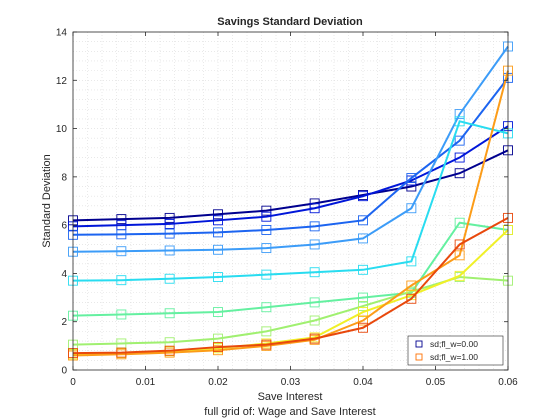 The image size is (560, 420). I want to click on y-tick-label: 0, so click(64, 371).